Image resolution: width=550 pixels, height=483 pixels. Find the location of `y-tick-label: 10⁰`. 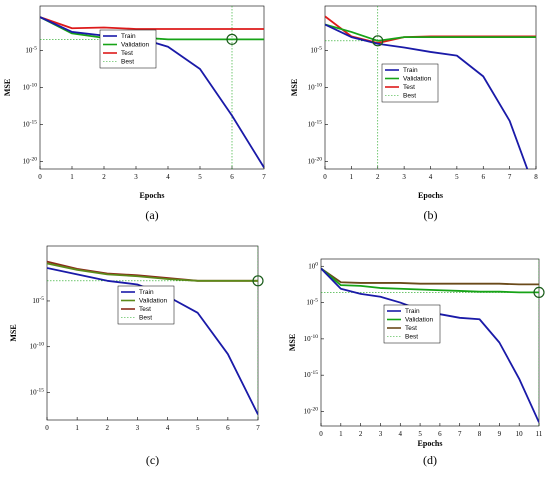

y-tick-label: 10⁰ is located at coordinates (313, 265).